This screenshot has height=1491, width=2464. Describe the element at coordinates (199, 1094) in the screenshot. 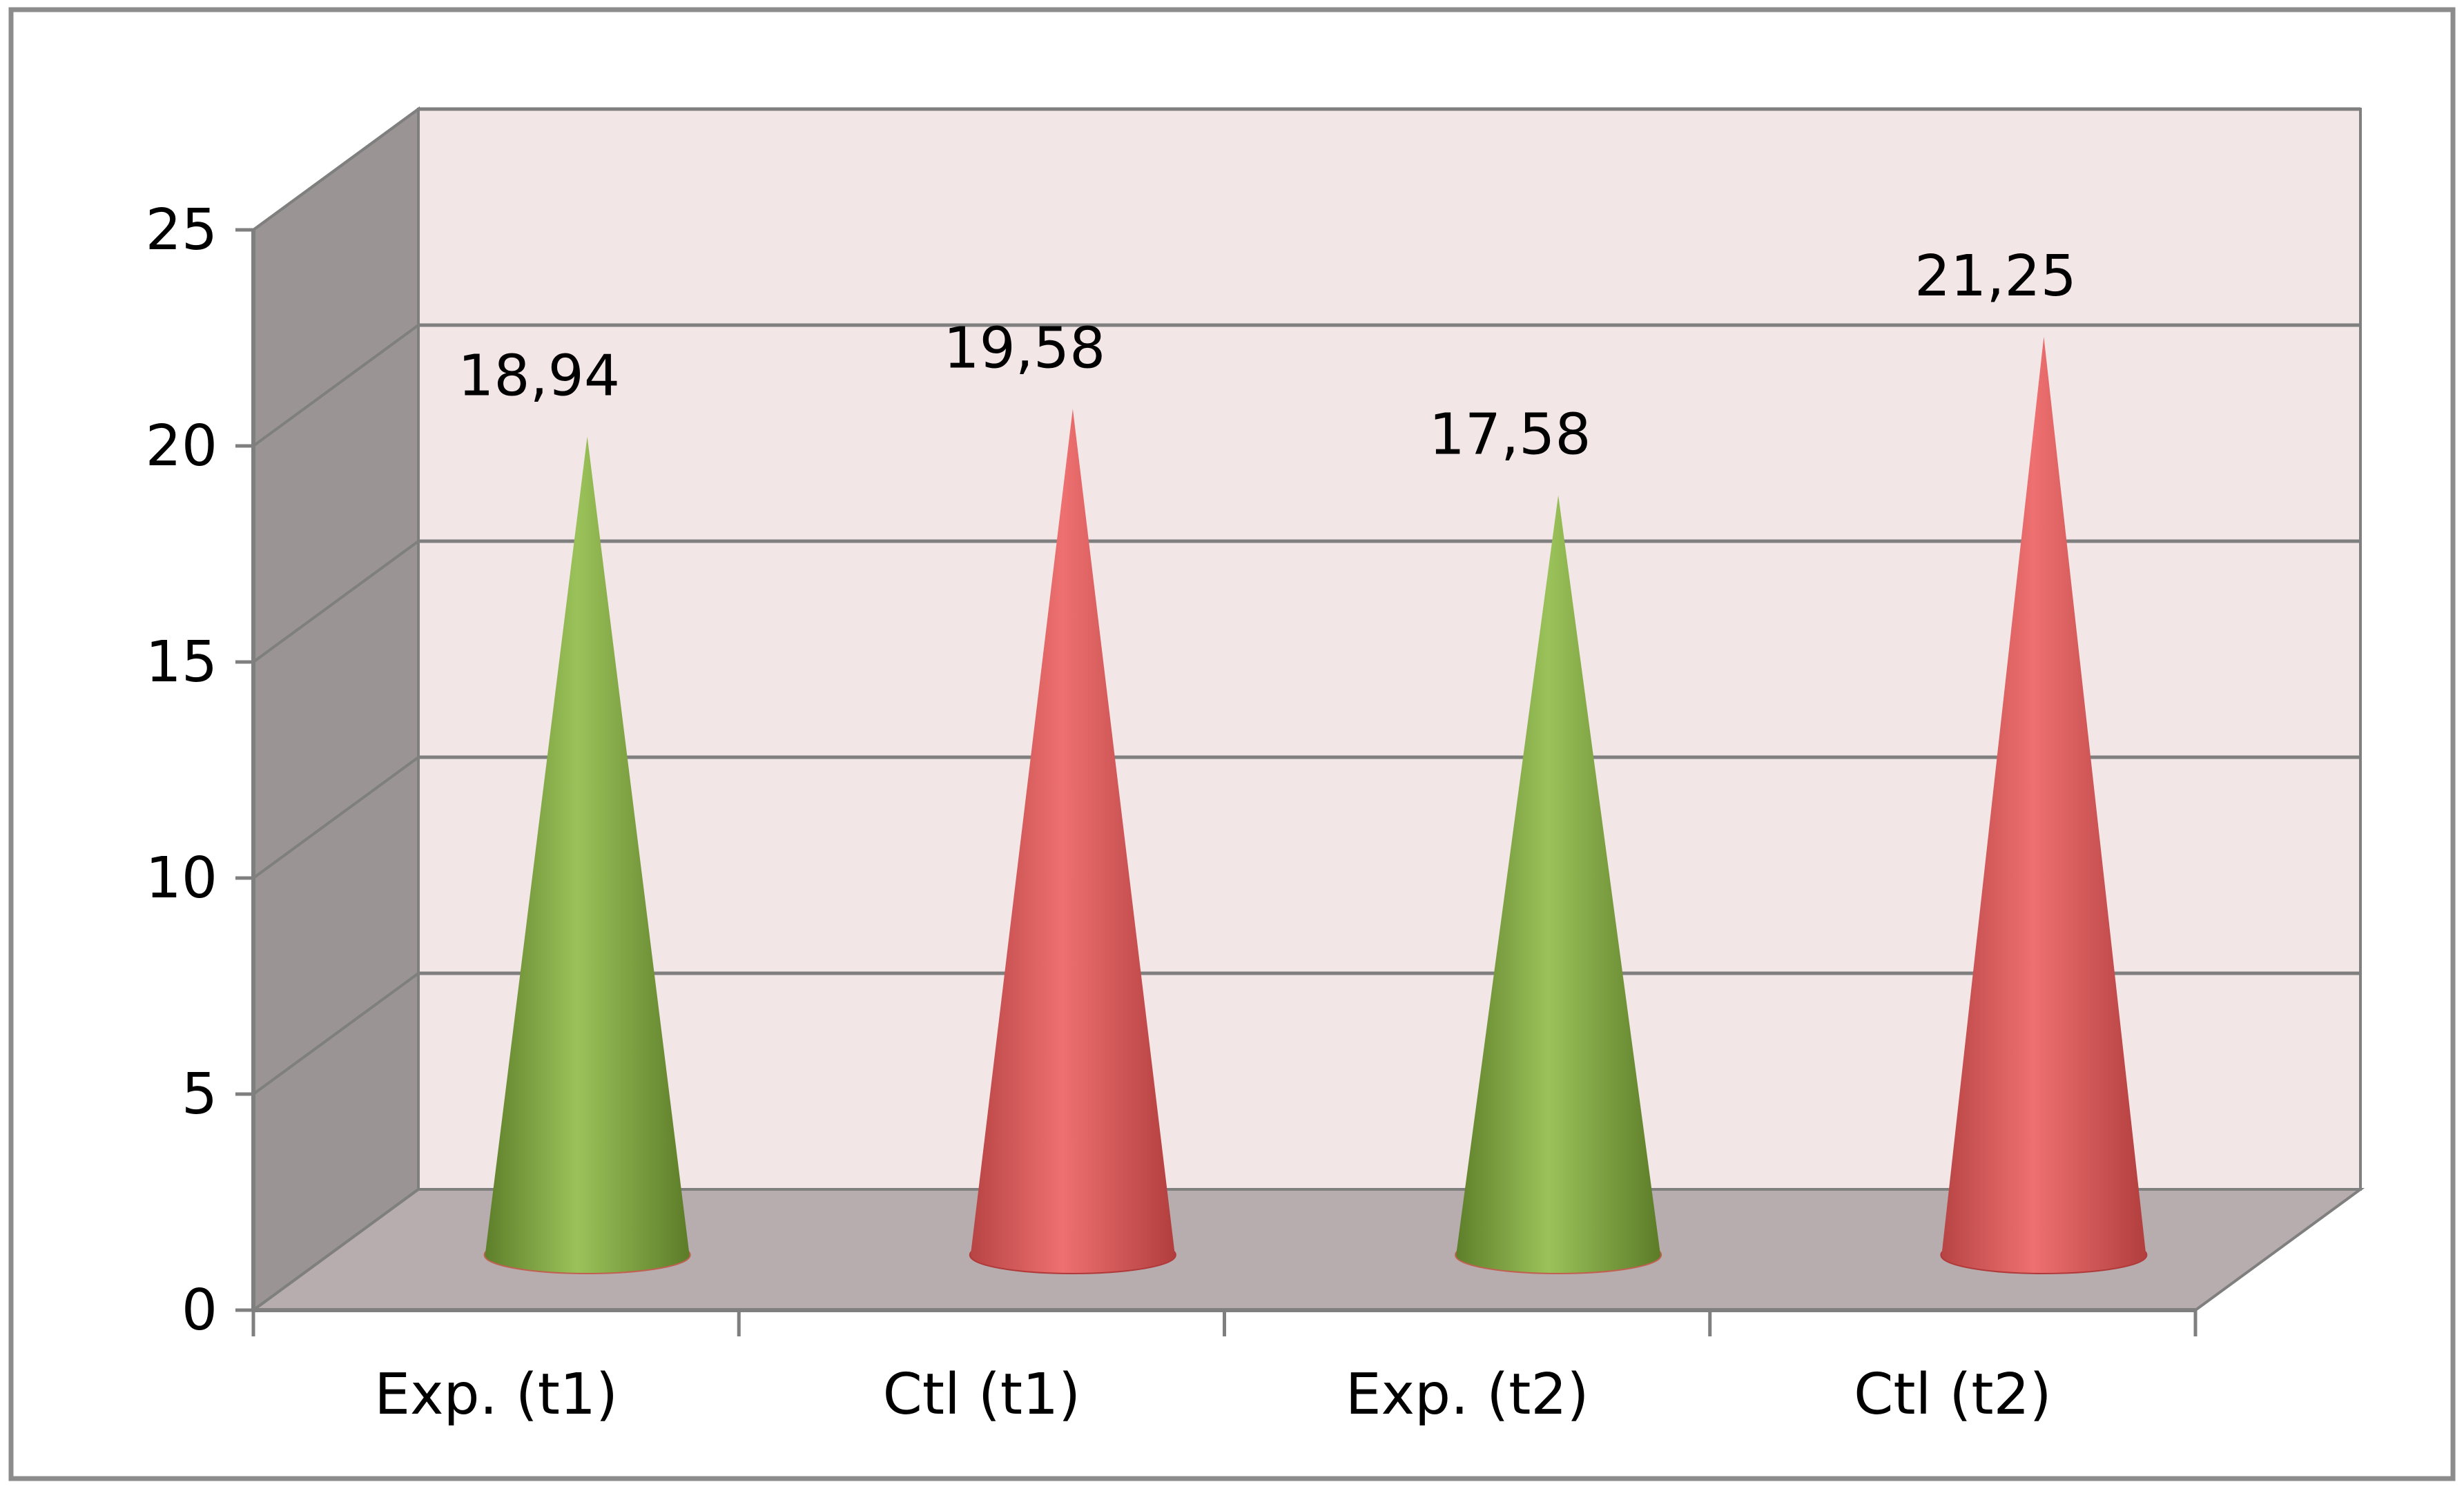

I see `y-tick-label: 5` at that location.